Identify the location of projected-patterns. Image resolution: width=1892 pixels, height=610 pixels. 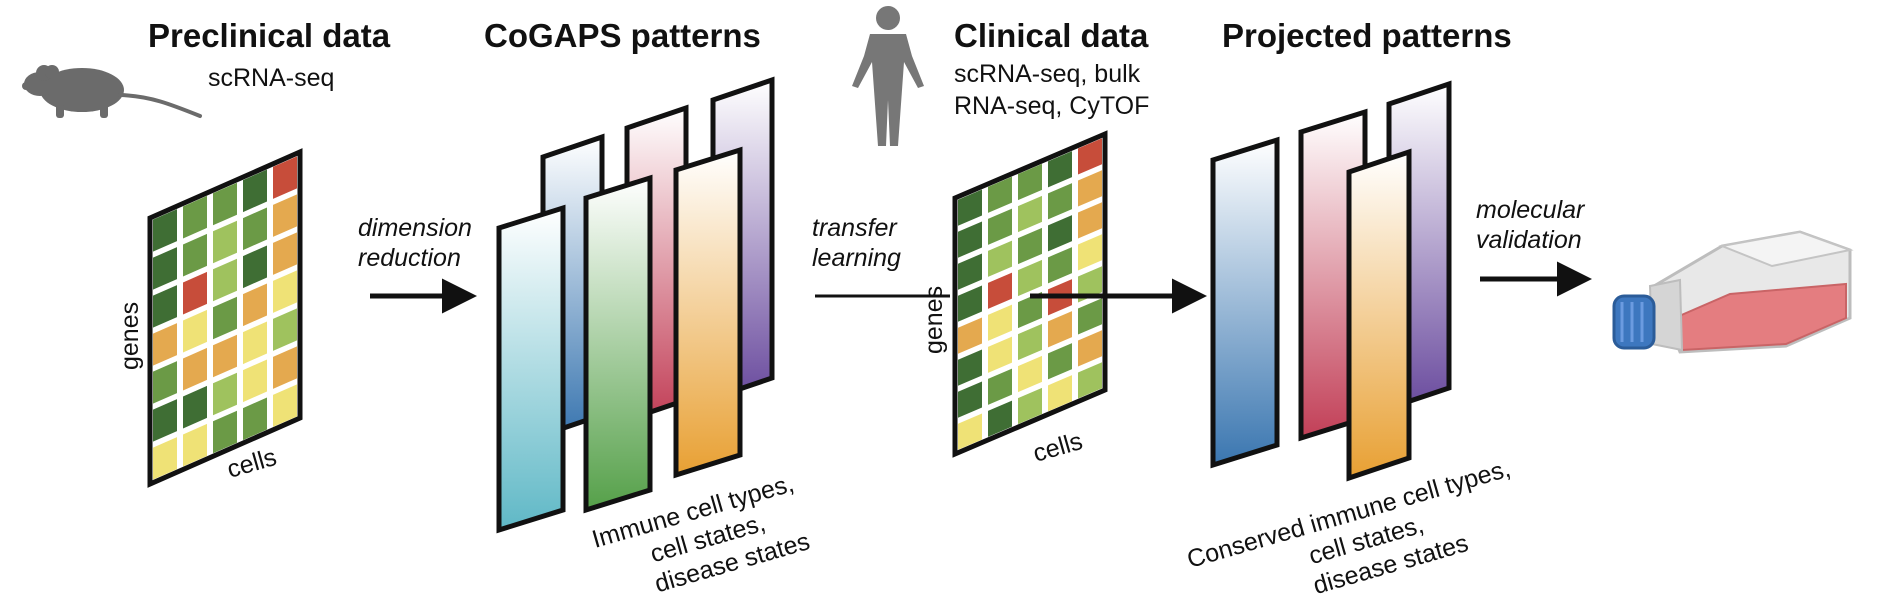
(1331, 281).